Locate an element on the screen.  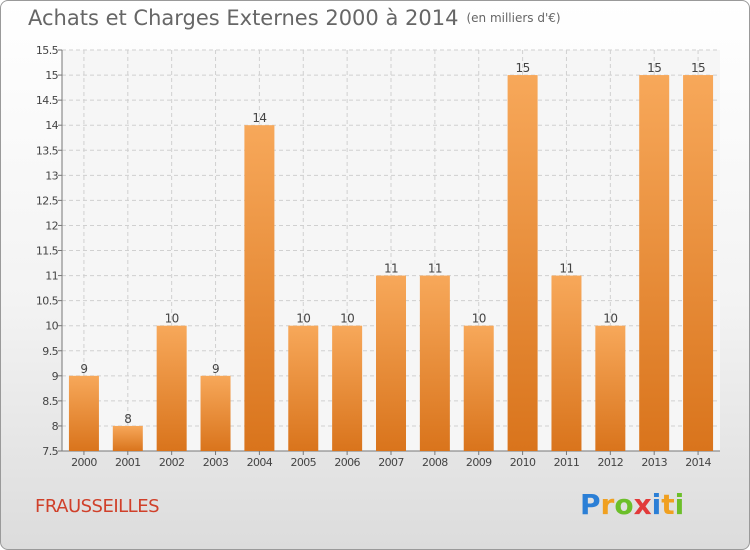
y-tick-label: 7.5 is located at coordinates (50, 451).